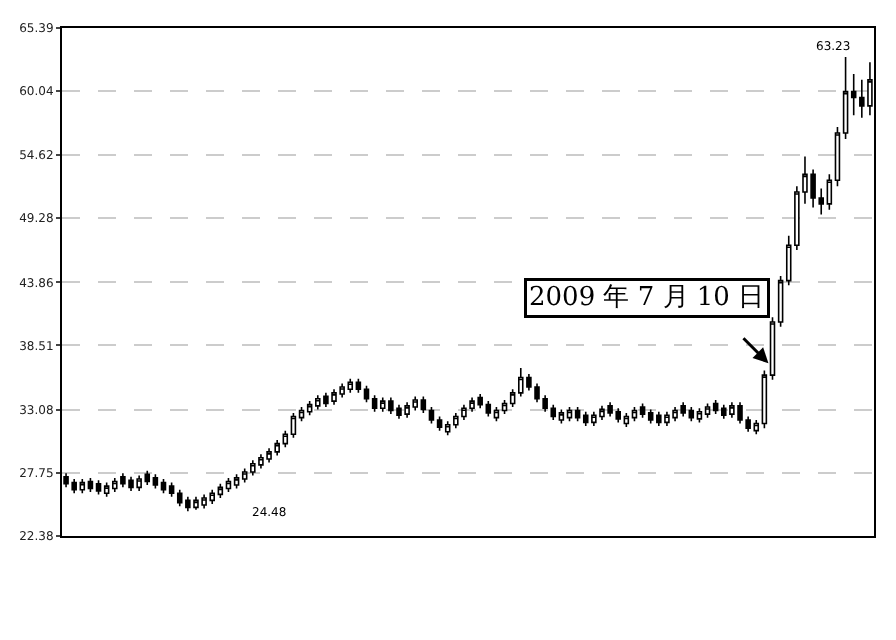 This screenshot has height=640, width=896. What do you see at coordinates (647, 298) in the screenshot?
I see `annotation: 2009 年 7 月 10 日` at bounding box center [647, 298].